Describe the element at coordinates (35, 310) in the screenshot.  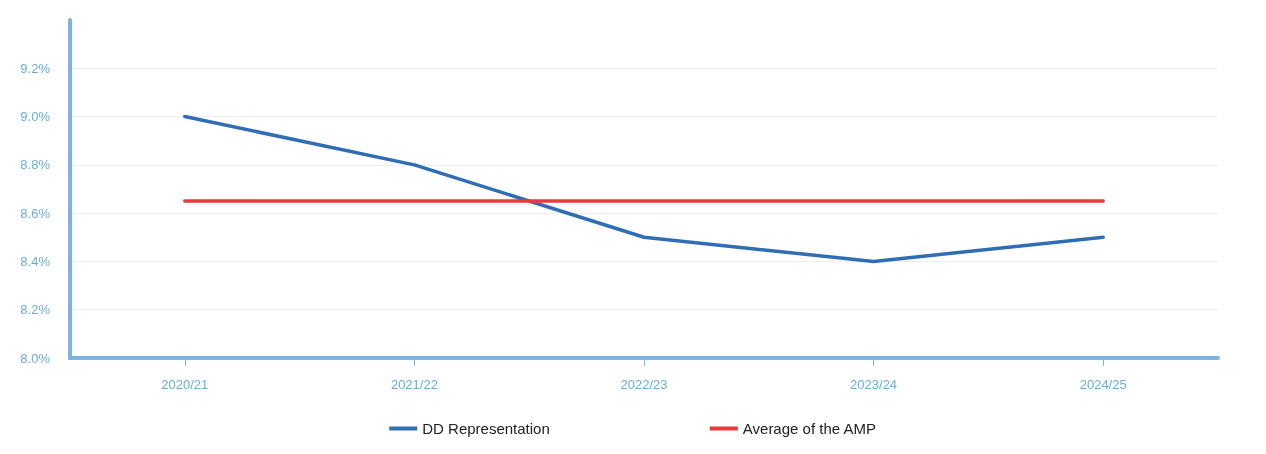
I see `y-tick-label: 8.2%` at that location.